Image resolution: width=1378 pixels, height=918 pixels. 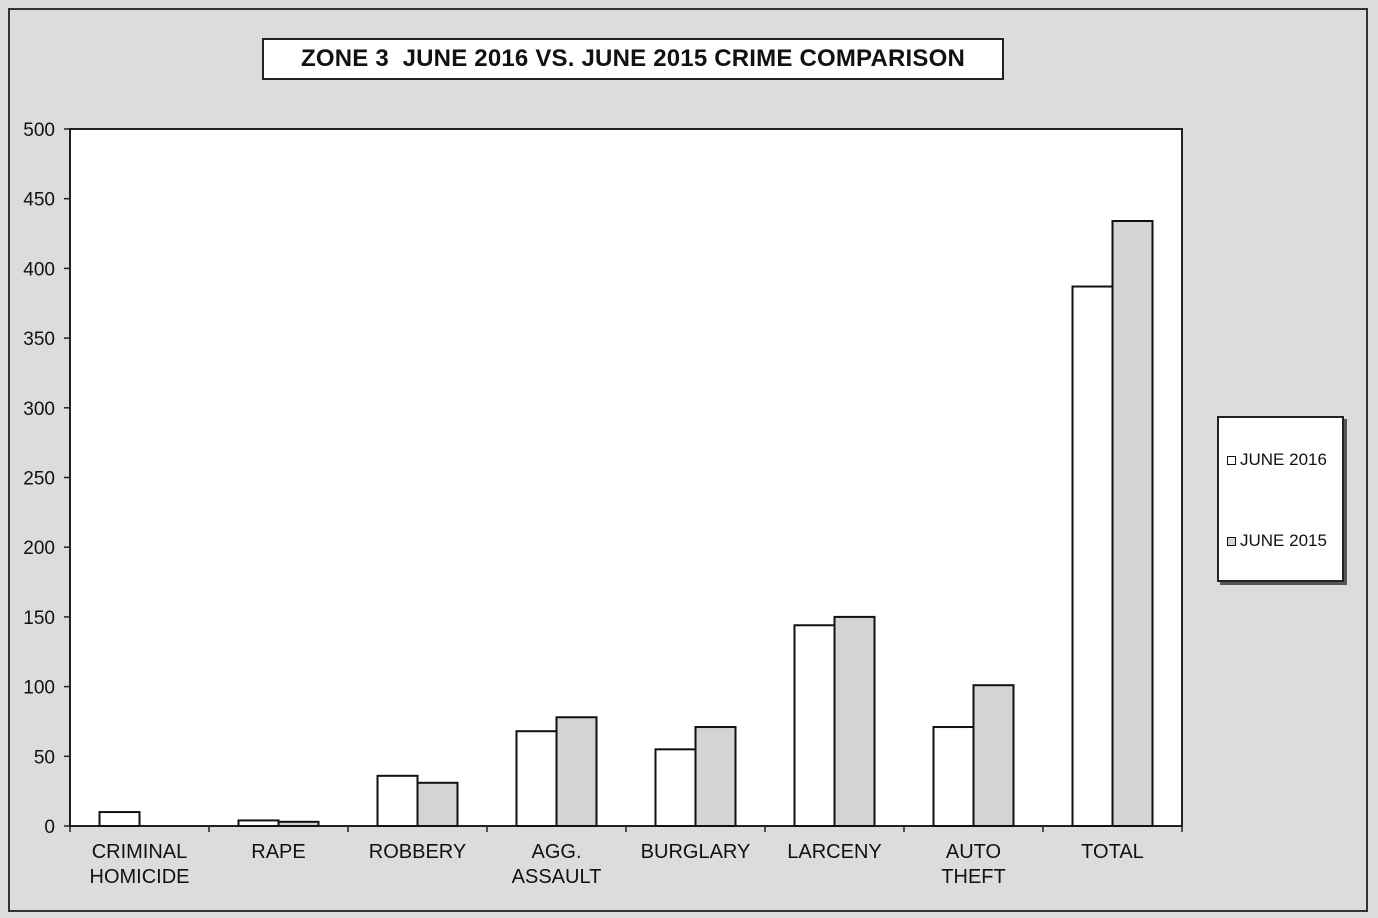 I want to click on y-tick-label: 300, so click(x=39, y=409).